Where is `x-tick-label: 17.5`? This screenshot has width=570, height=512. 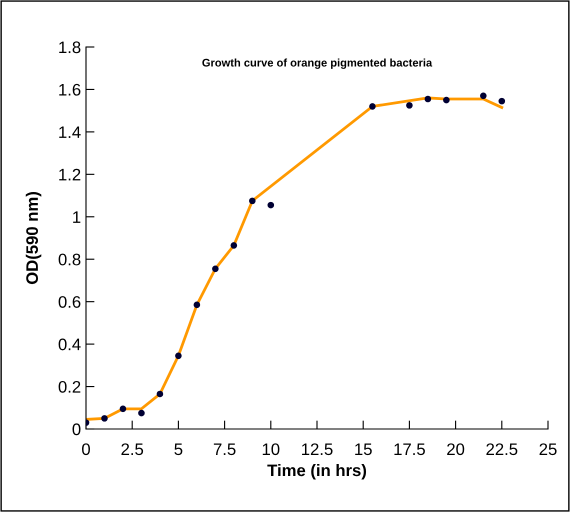
x-tick-label: 17.5 is located at coordinates (409, 450).